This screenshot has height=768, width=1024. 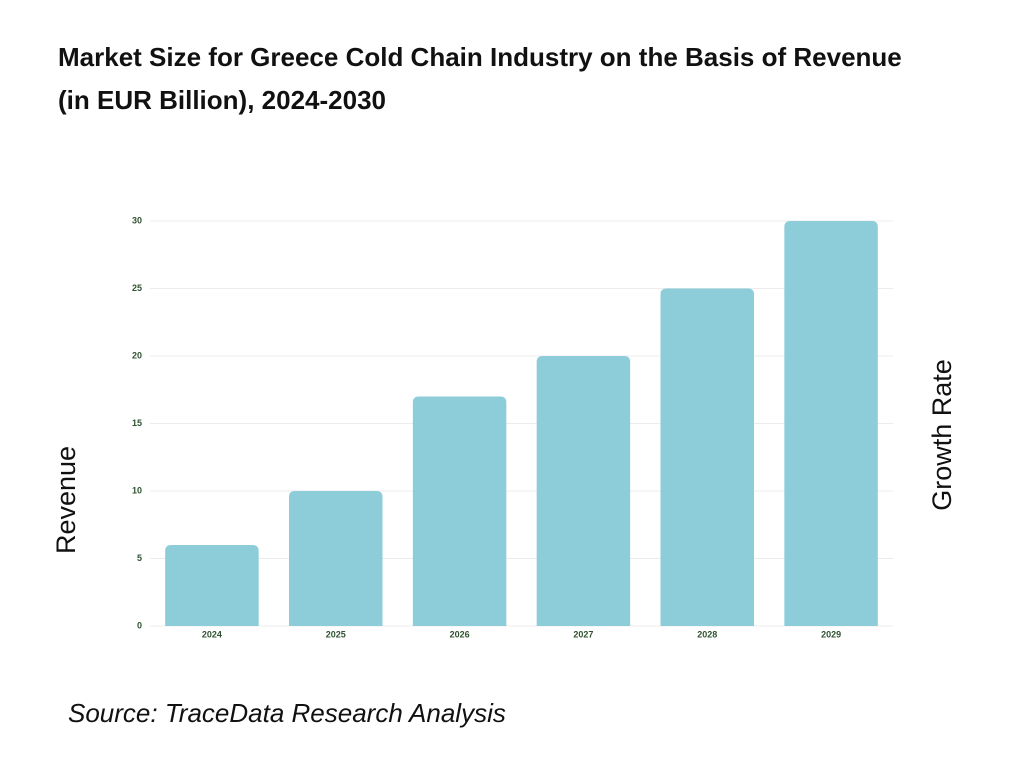 I want to click on y-tick-label: 20, so click(x=137, y=355).